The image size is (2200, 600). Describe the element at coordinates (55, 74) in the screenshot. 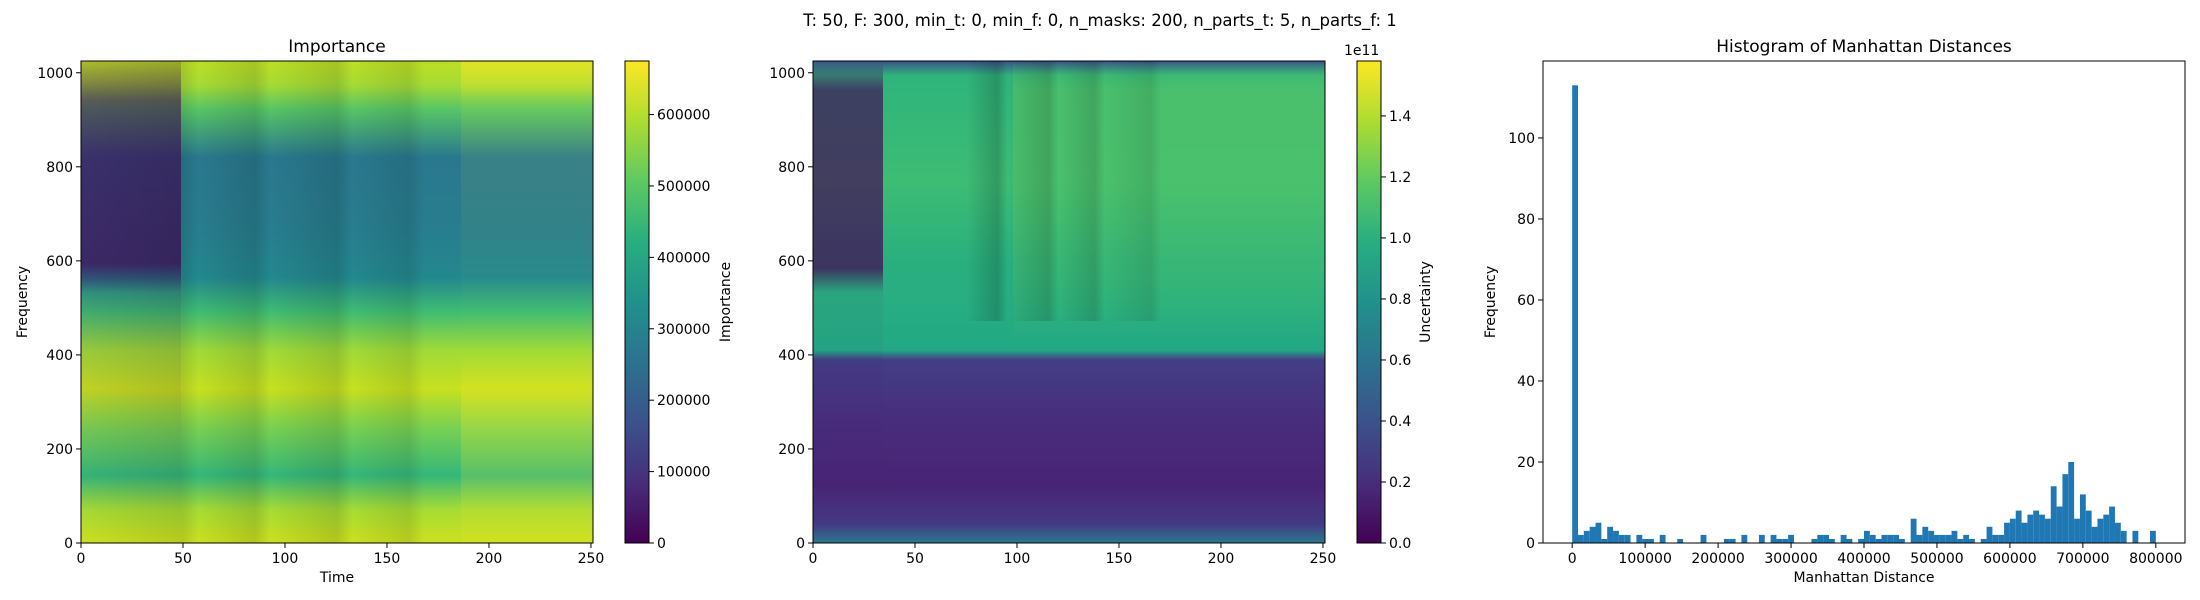

I see `importance-y-tick-label: 1000` at that location.